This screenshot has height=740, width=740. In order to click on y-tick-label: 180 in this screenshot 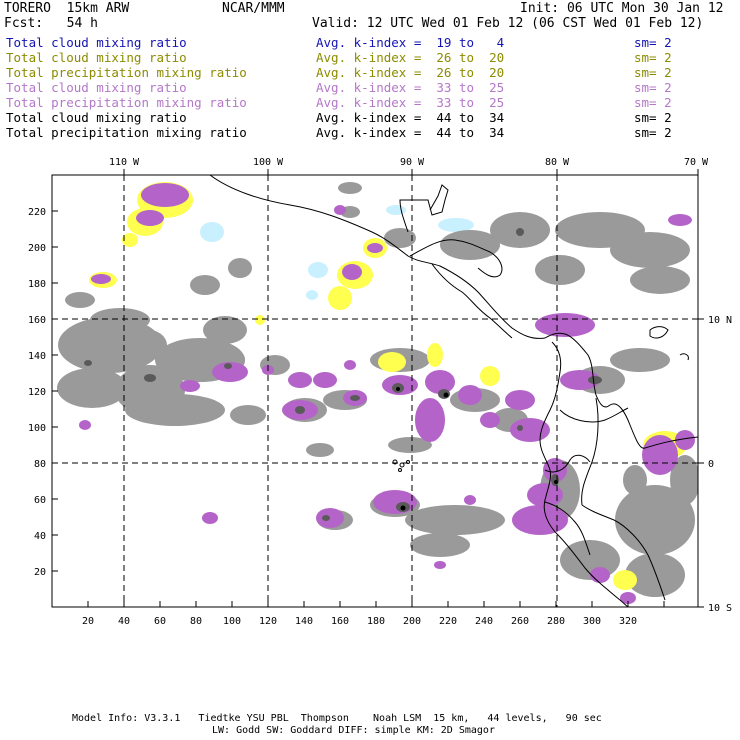, I will do `click(37, 284)`.